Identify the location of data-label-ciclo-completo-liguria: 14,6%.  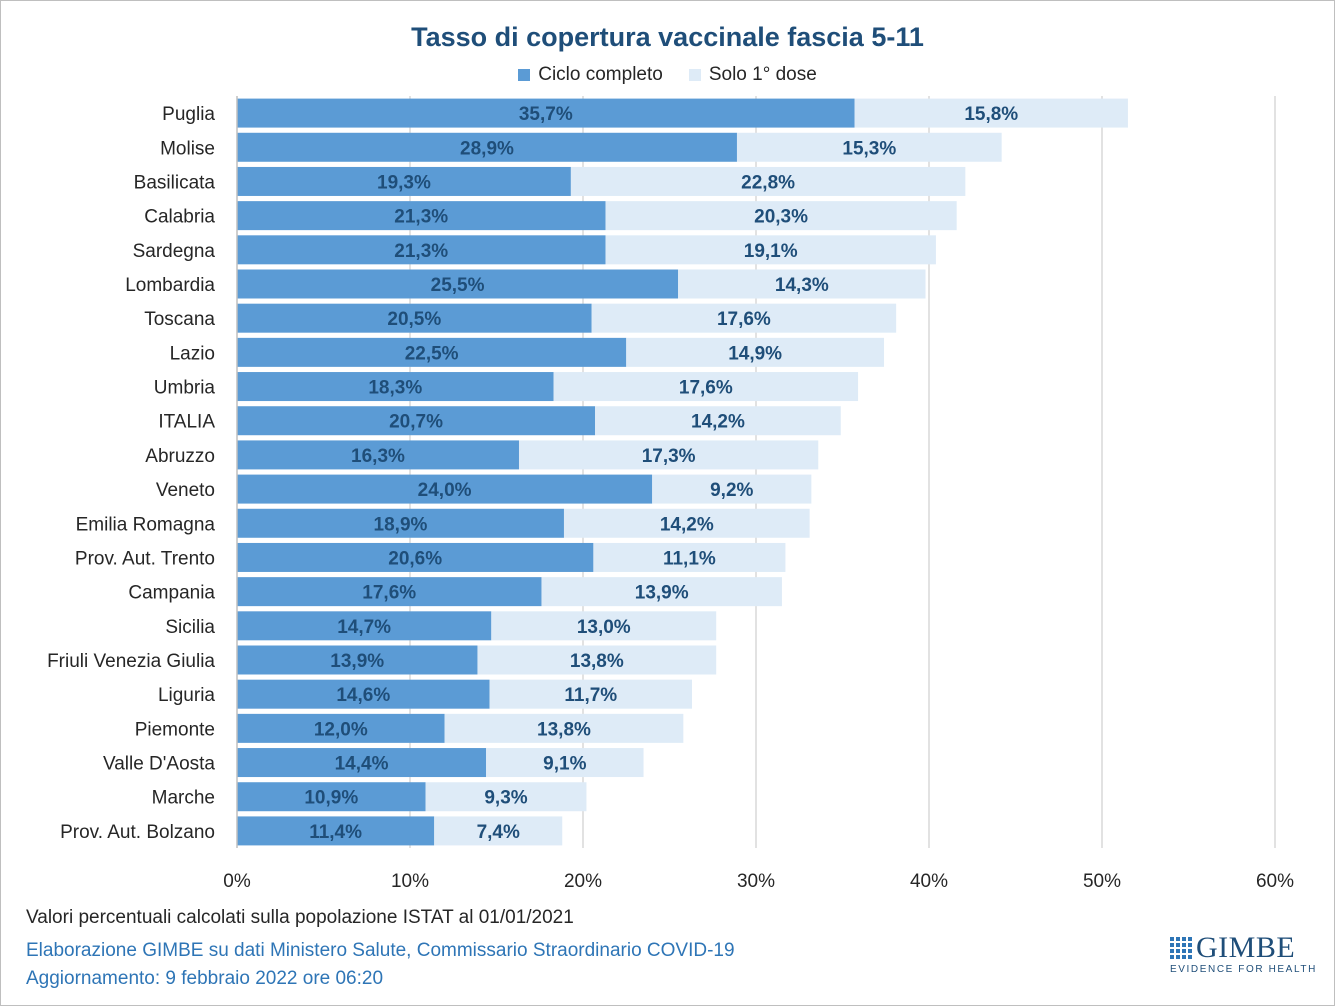
(363, 695).